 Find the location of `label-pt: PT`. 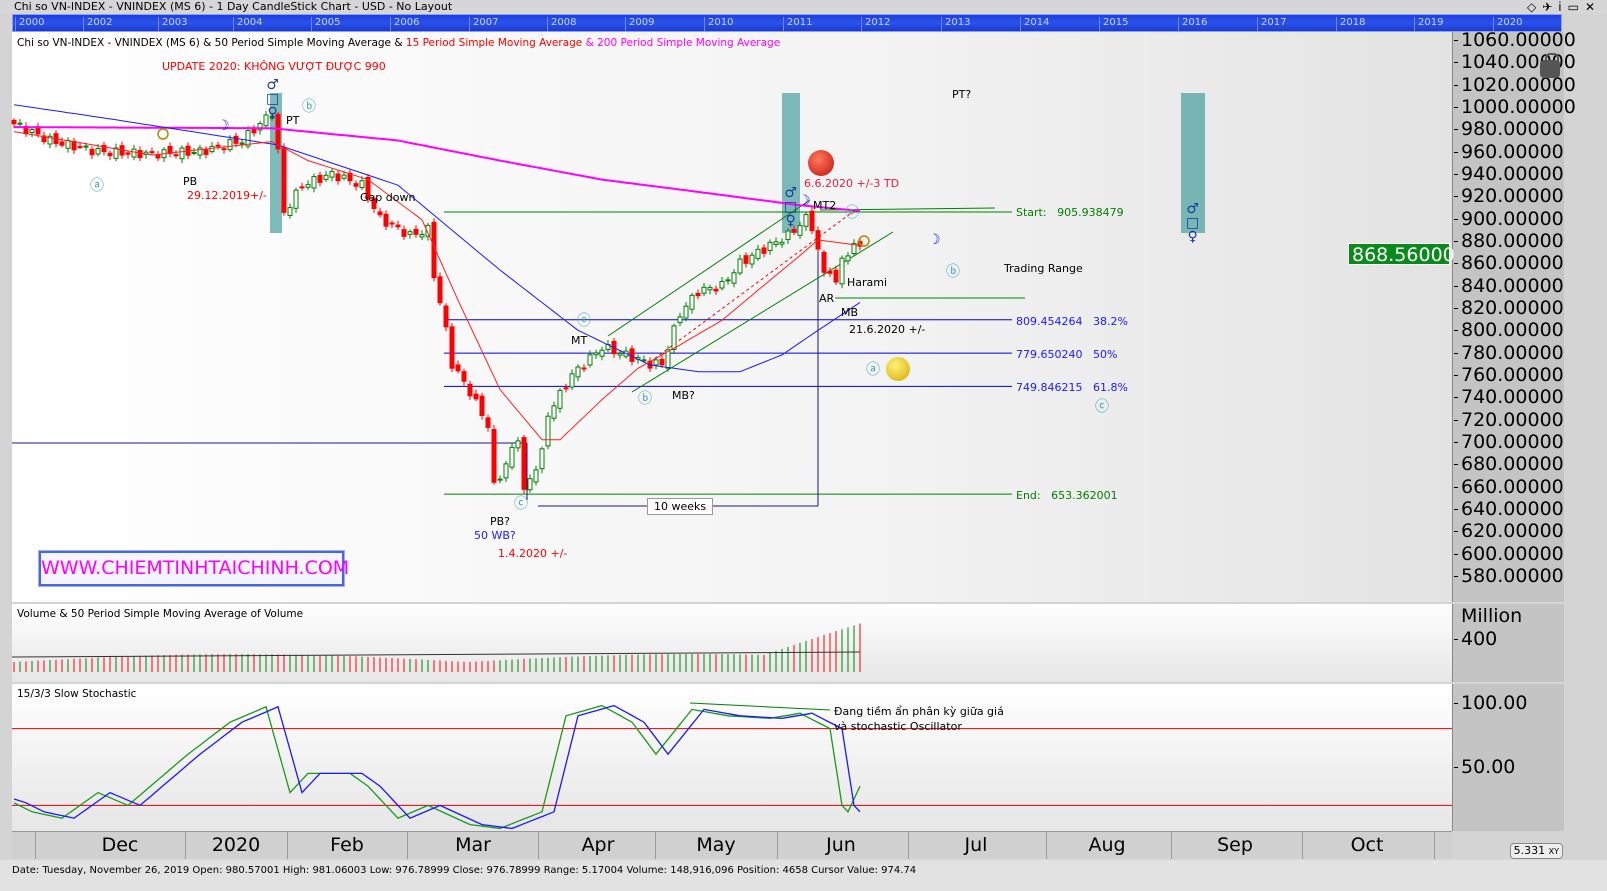

label-pt: PT is located at coordinates (293, 120).